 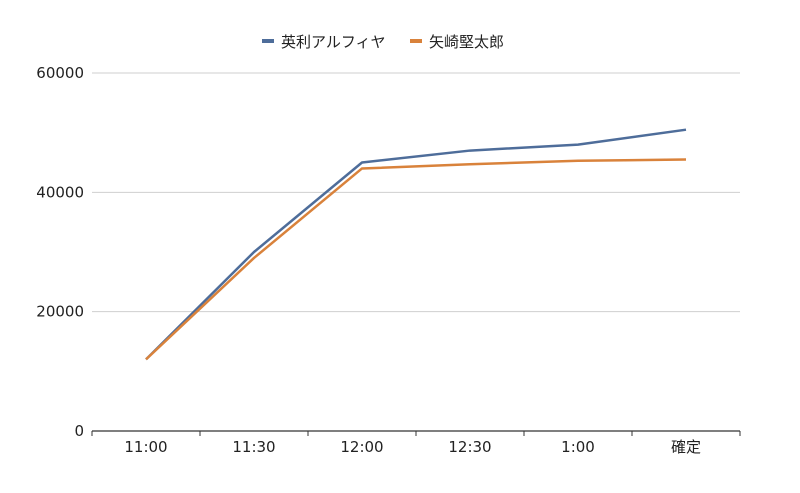 I want to click on legend-label: 英利アルフィヤ, so click(x=333, y=42).